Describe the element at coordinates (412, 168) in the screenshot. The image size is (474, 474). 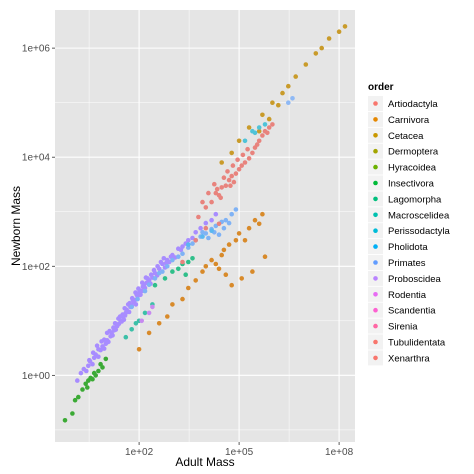
I see `legend-label: Hyracoidea` at that location.